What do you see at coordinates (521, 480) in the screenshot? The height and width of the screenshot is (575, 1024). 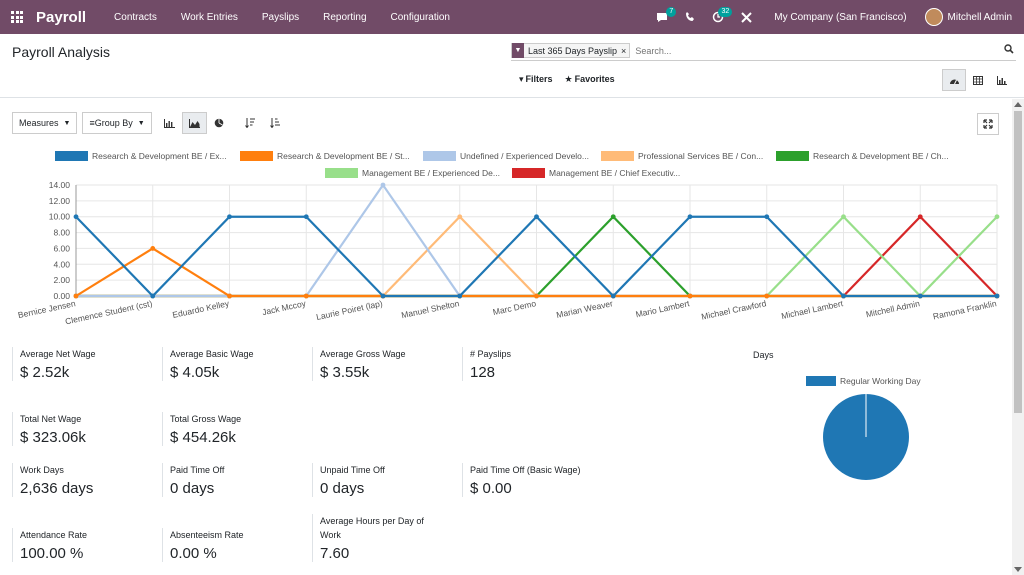 I see `kpi-paid-time-off-basic-wage: Paid Time Off (Basic Wage) $ 0.00` at bounding box center [521, 480].